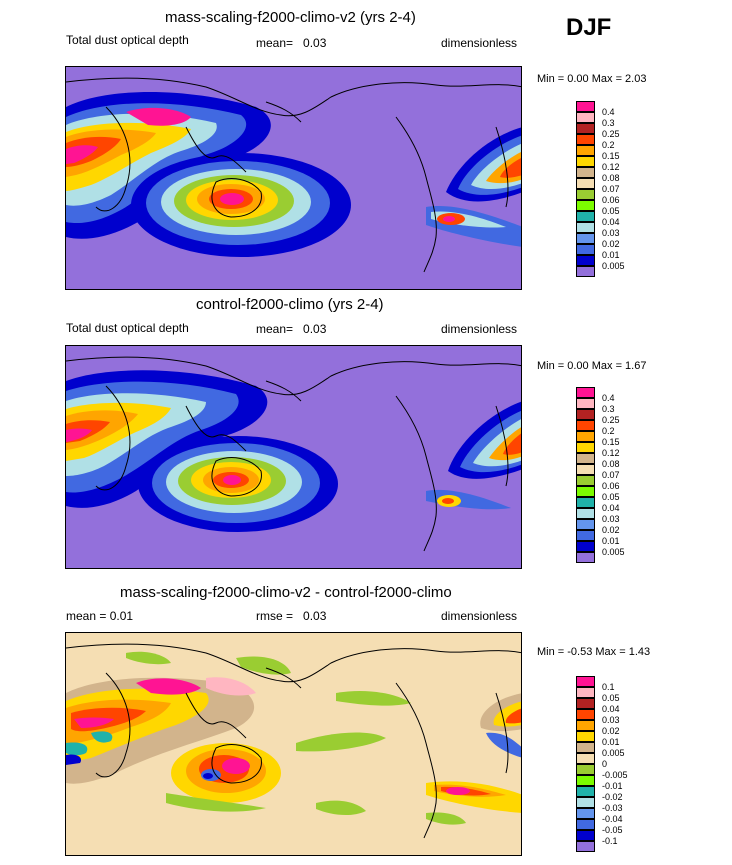 This screenshot has width=732, height=865. What do you see at coordinates (611, 464) in the screenshot?
I see `panel-2-colorbar-label: 0.08` at bounding box center [611, 464].